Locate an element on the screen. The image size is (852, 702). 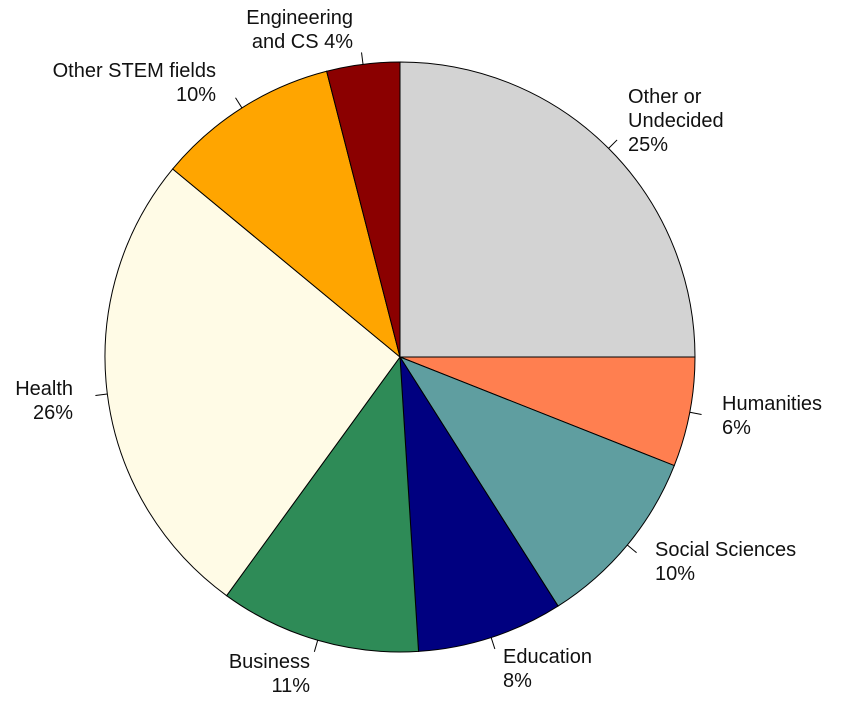
slice-label-line: 25% is located at coordinates (648, 145).